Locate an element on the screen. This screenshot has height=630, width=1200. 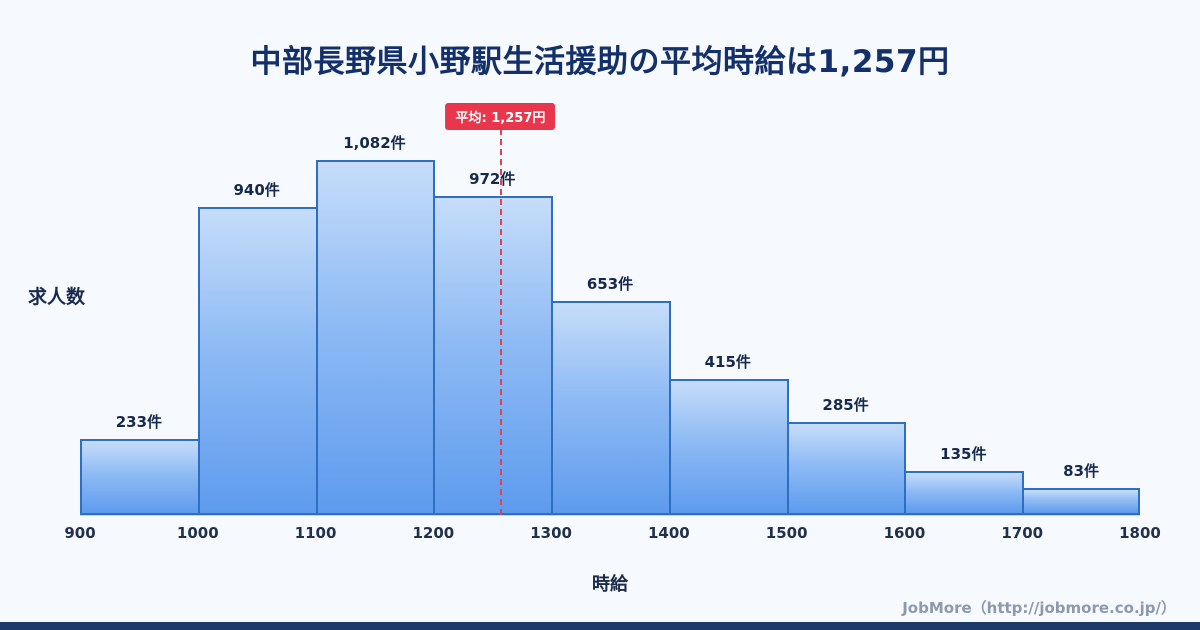
average-line is located at coordinates (501, 322).